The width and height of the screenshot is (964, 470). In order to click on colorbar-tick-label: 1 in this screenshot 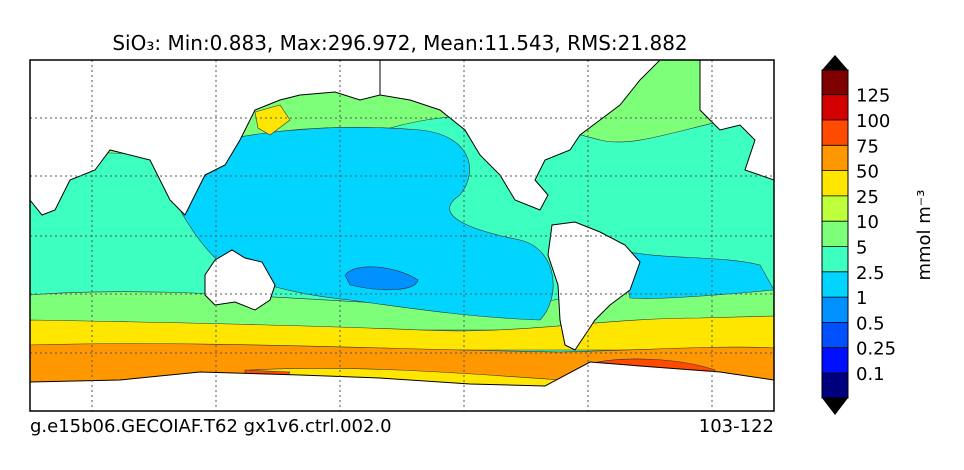, I will do `click(861, 298)`.